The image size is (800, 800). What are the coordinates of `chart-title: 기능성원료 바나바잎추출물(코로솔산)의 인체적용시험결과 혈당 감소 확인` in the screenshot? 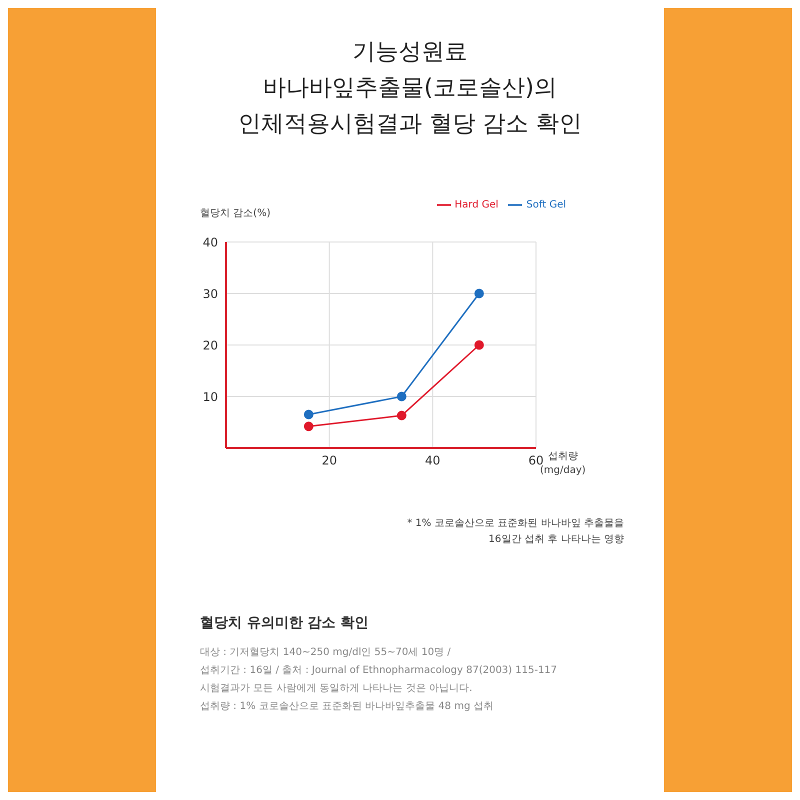 It's located at (410, 88).